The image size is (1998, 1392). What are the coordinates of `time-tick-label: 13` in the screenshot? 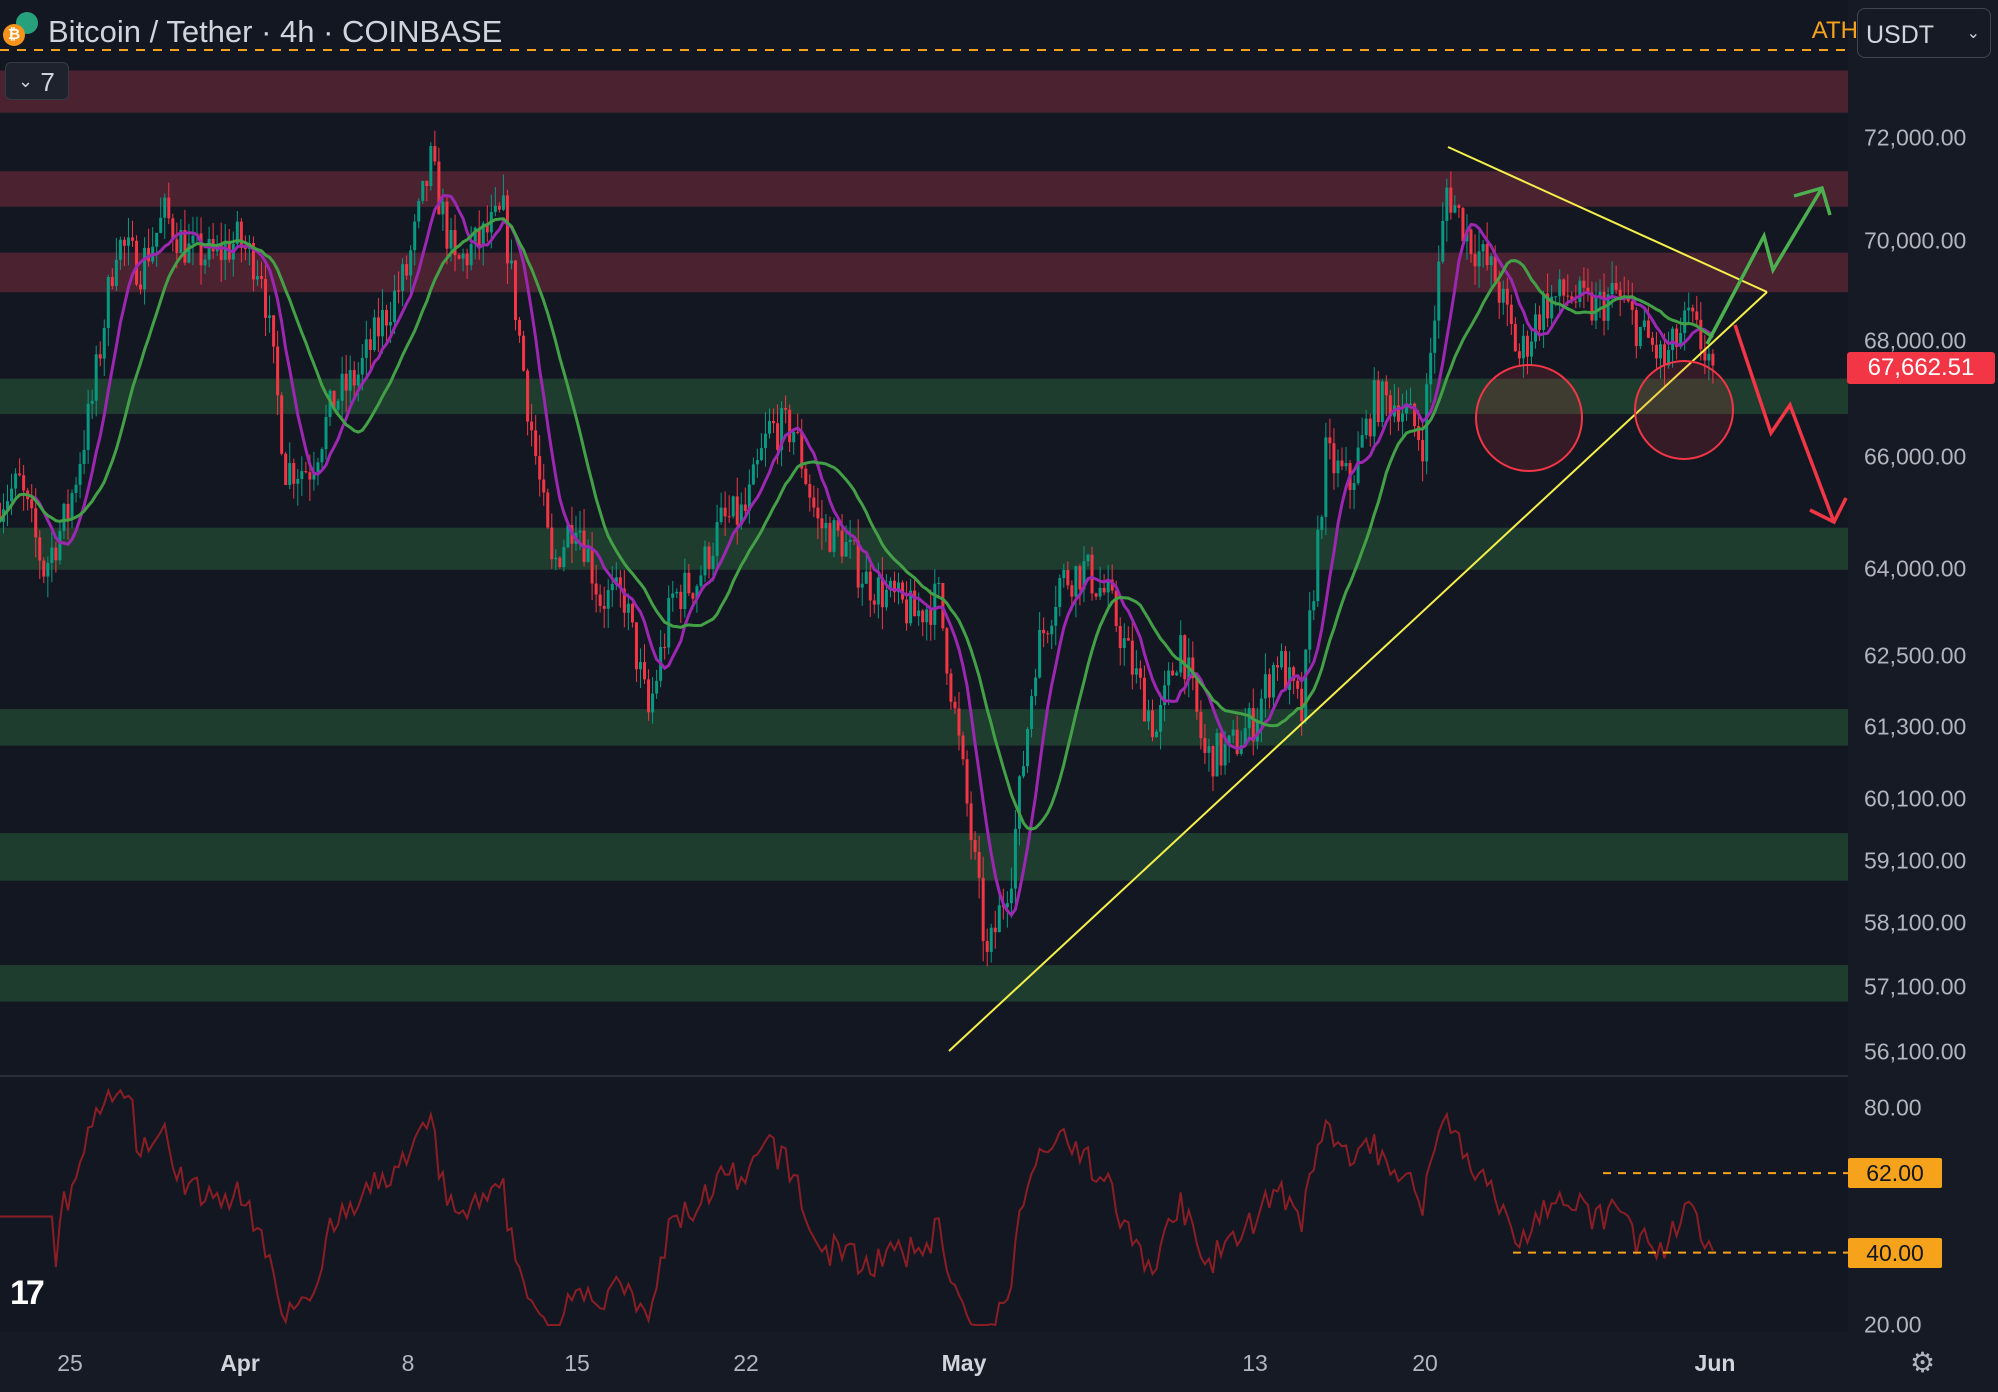 It's located at (1255, 1363).